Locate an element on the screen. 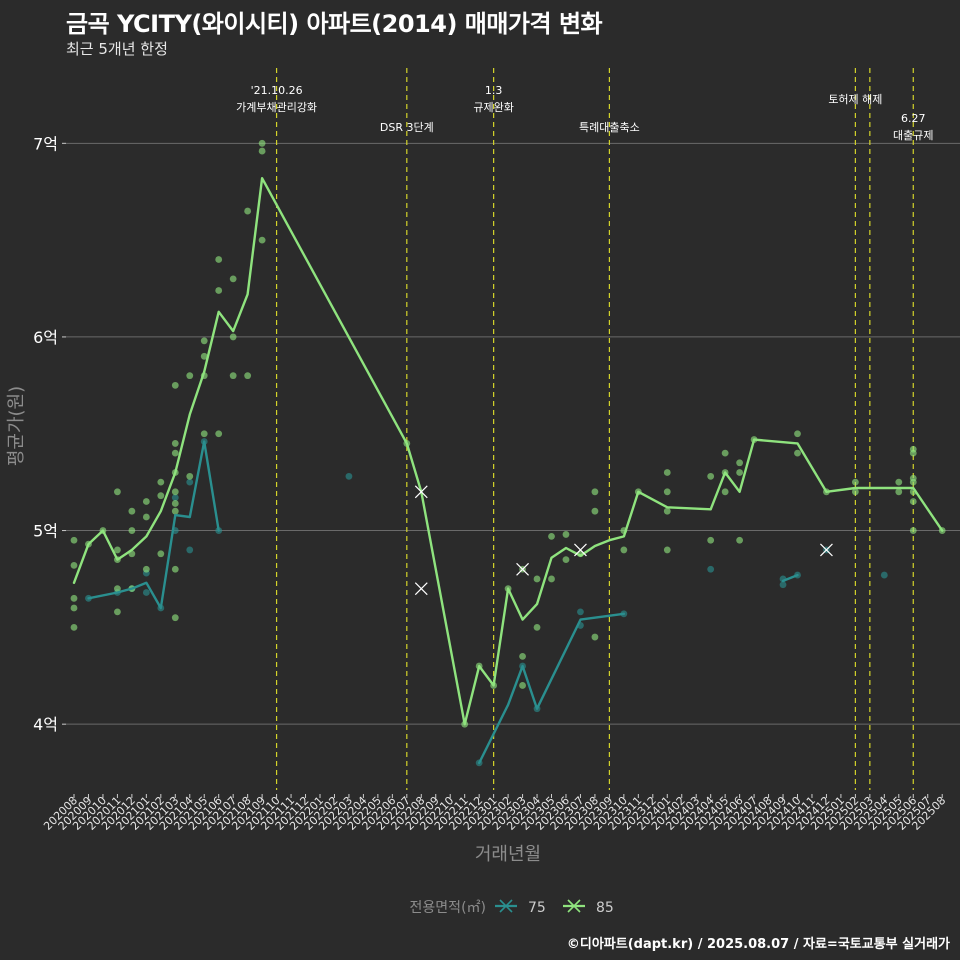  y-tick-label: 6억 is located at coordinates (45, 337).